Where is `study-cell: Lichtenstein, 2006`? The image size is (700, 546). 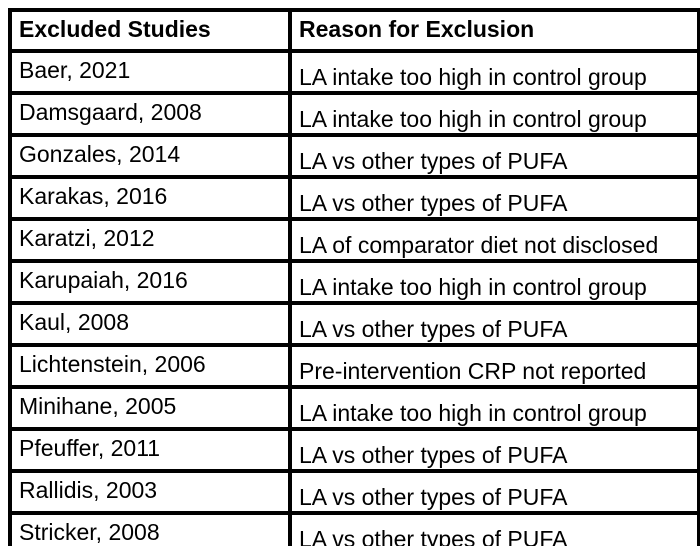 study-cell: Lichtenstein, 2006 is located at coordinates (150, 366).